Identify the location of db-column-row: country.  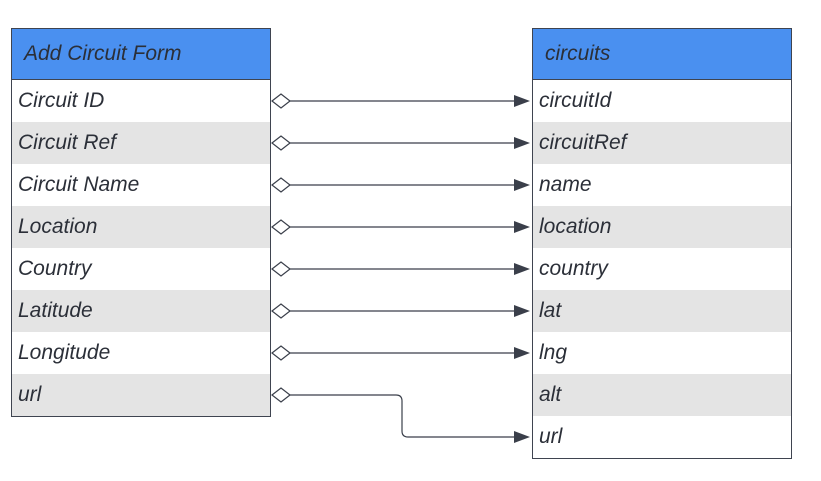
(573, 268).